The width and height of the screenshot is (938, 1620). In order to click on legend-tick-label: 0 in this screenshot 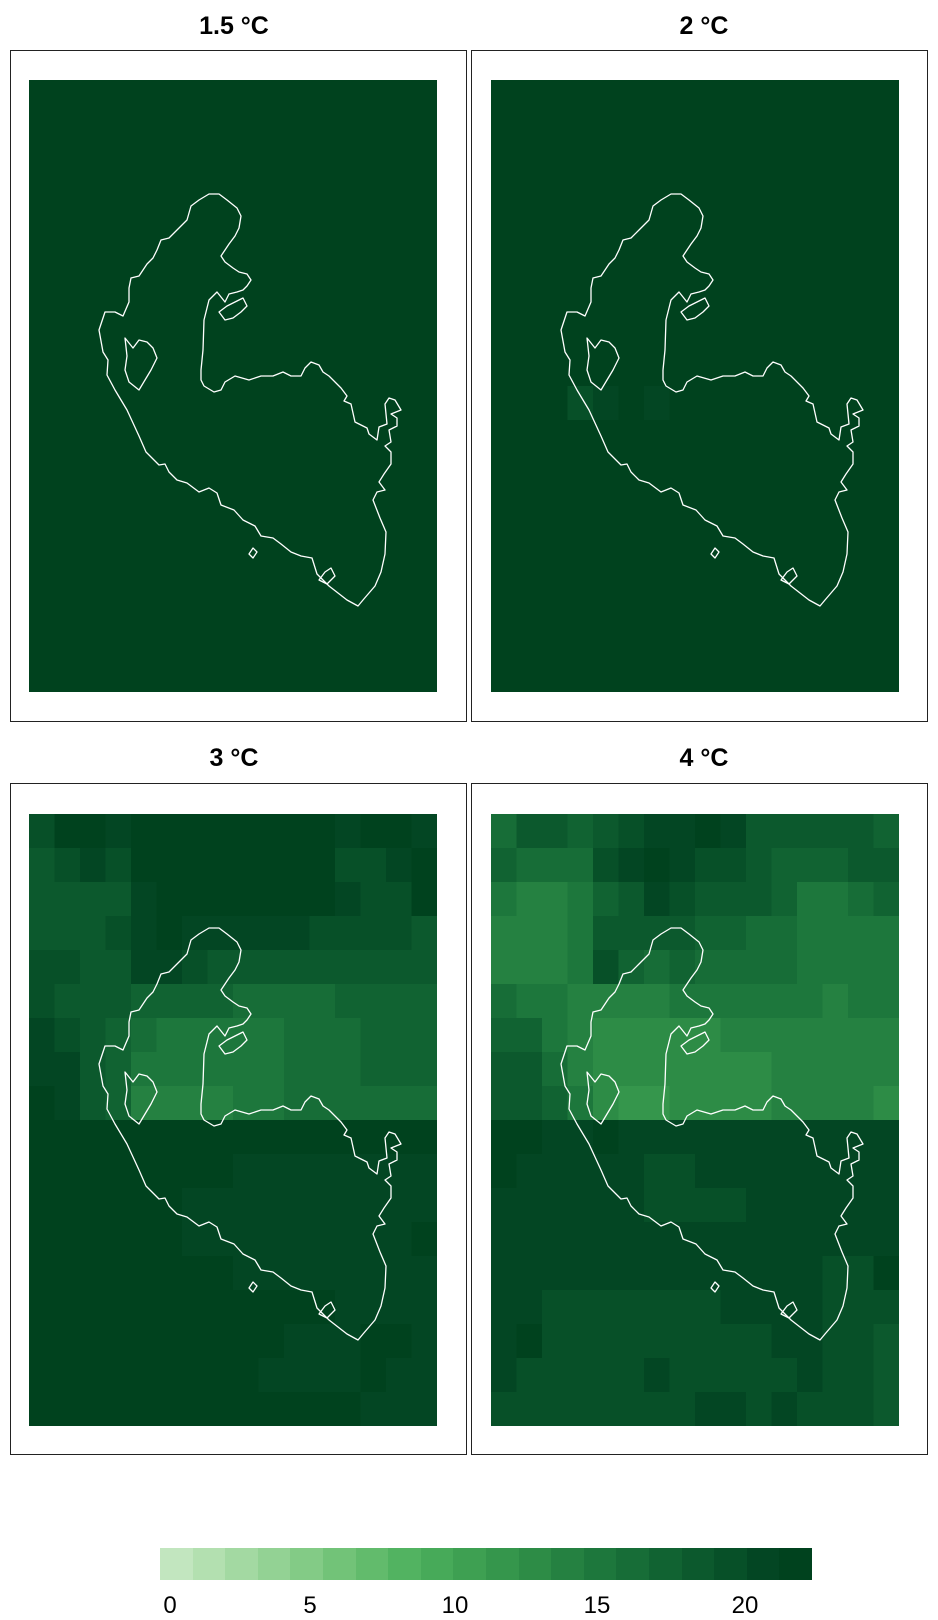, I will do `click(169, 1606)`.